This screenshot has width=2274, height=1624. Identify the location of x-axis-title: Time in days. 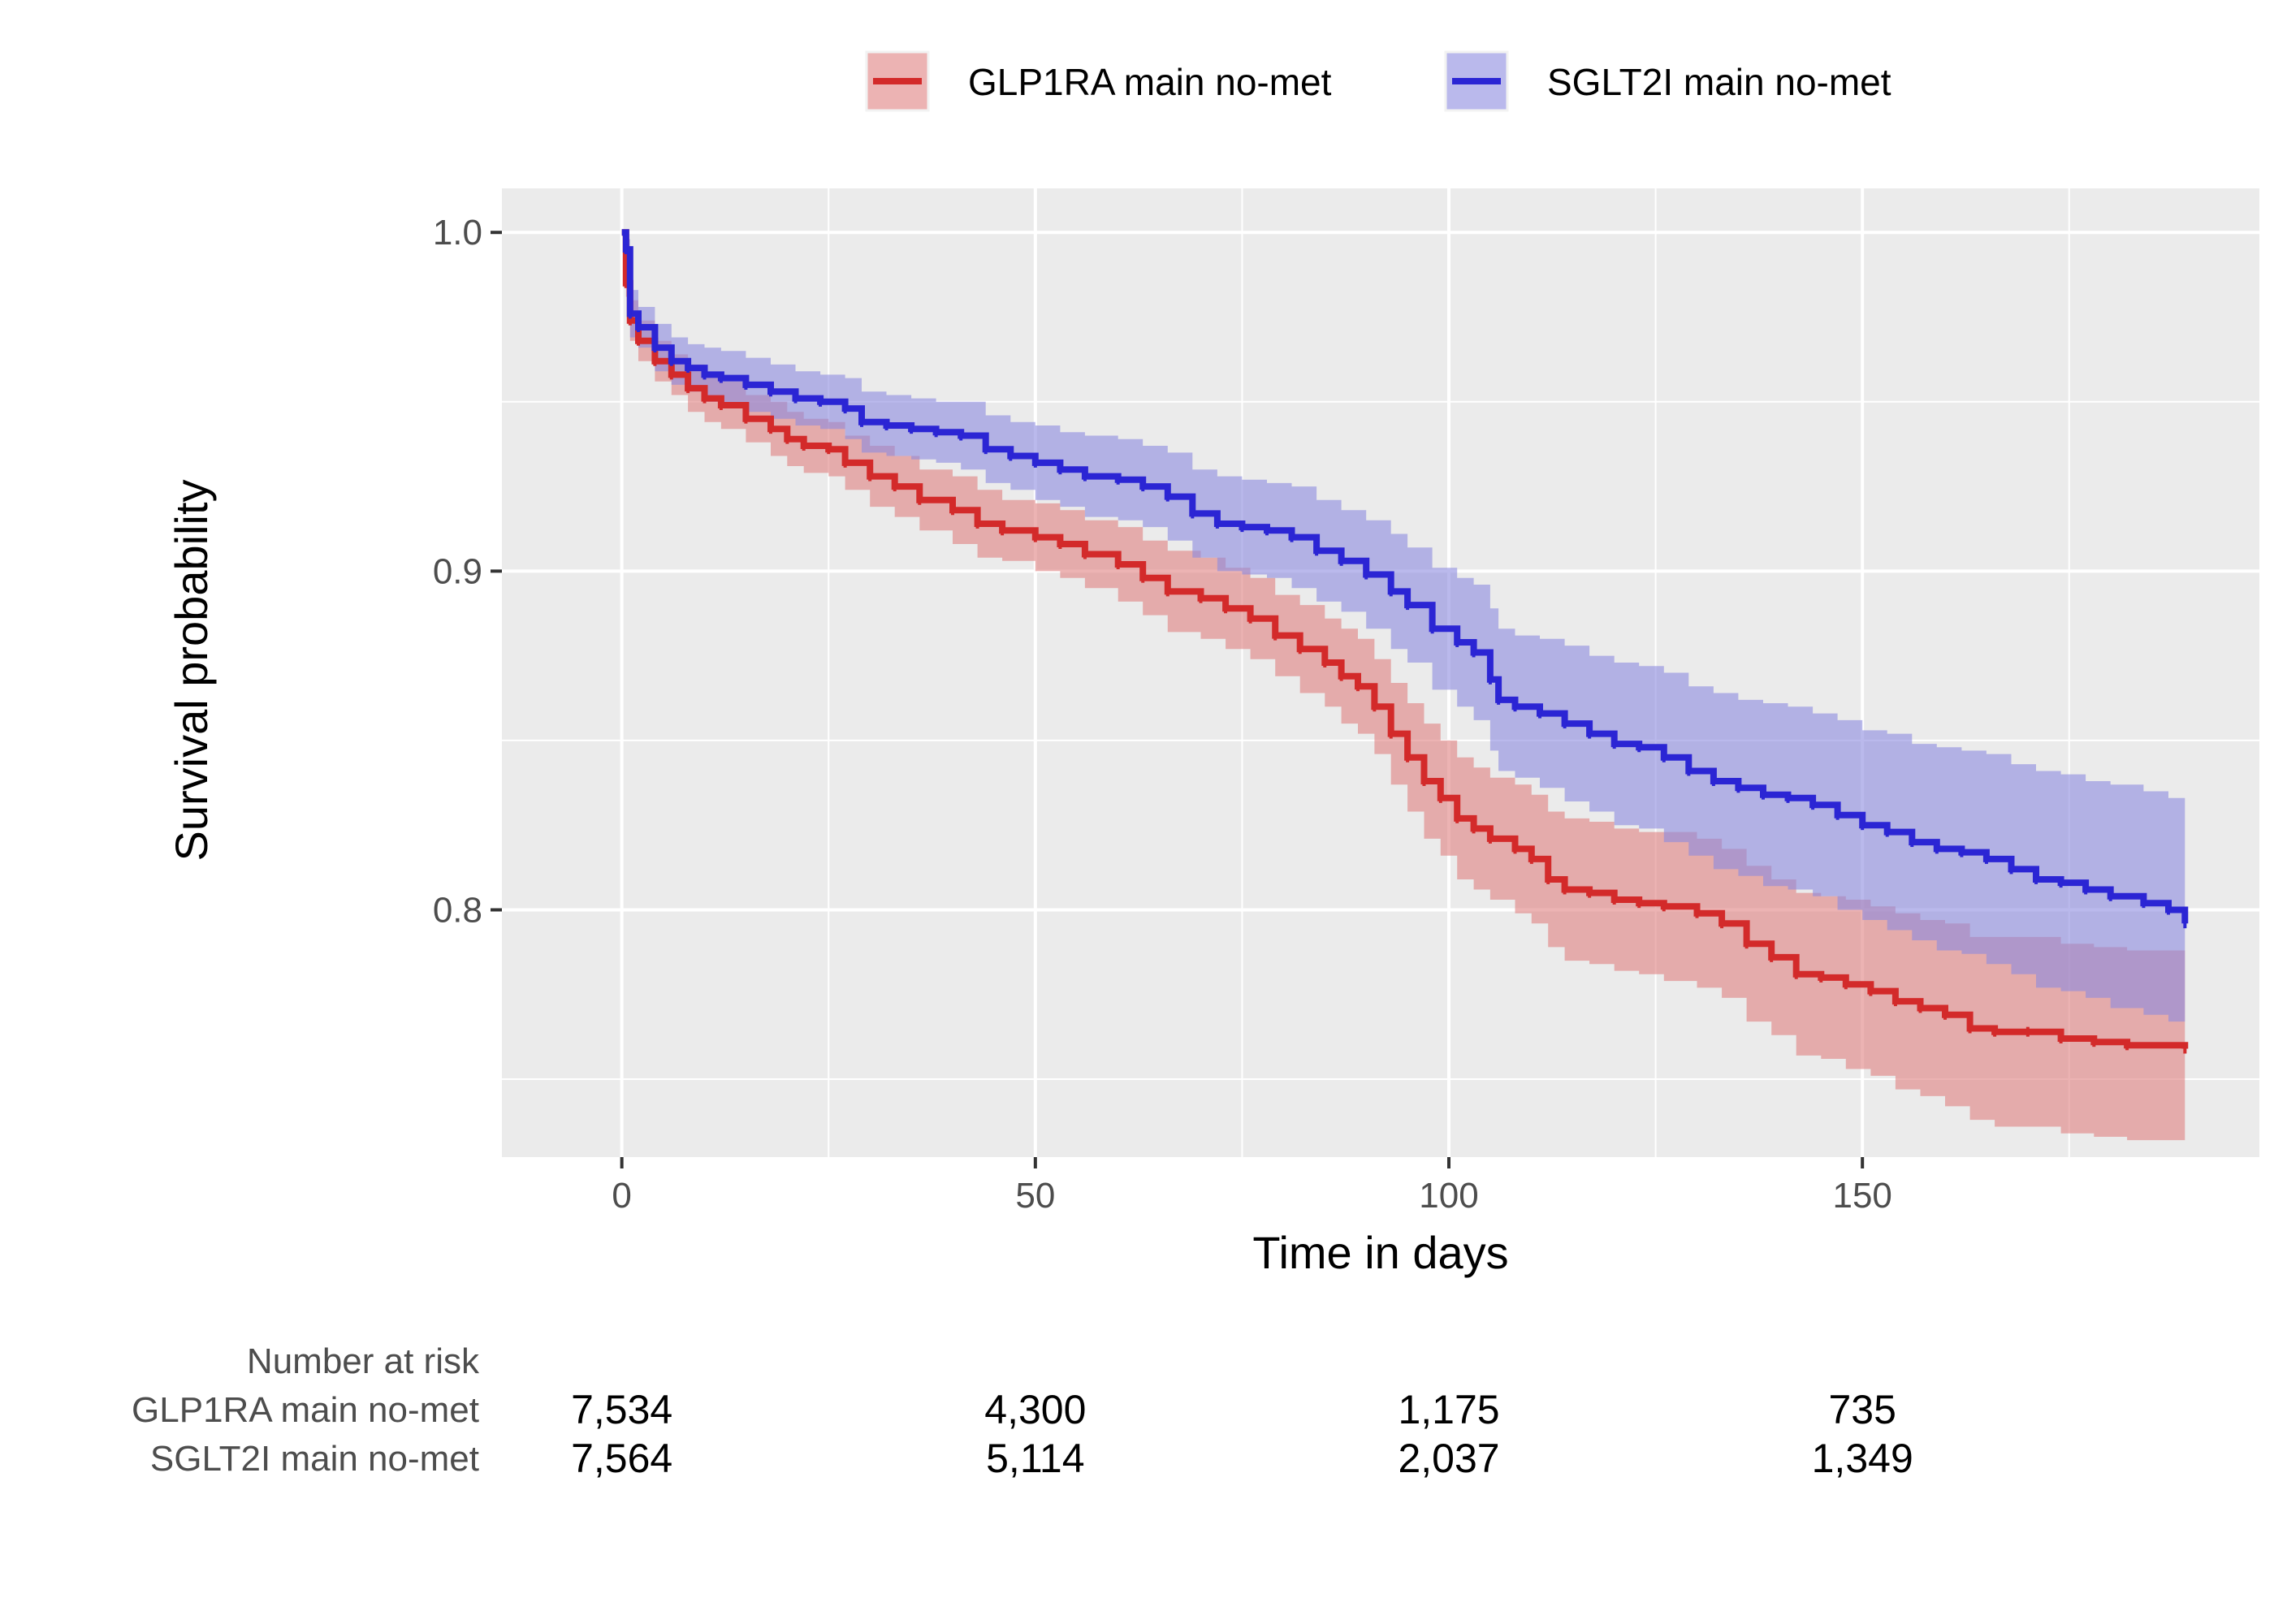
(1380, 1253).